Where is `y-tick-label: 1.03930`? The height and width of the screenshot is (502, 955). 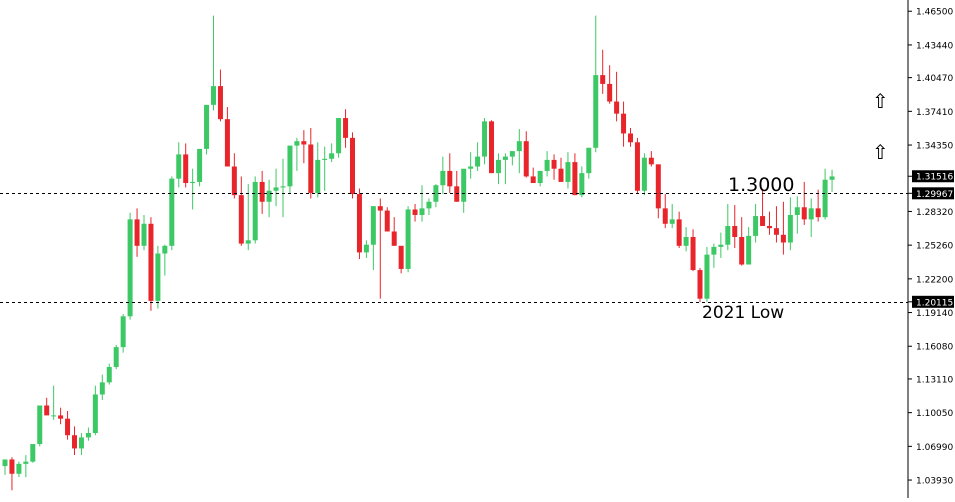
y-tick-label: 1.03930 is located at coordinates (934, 482).